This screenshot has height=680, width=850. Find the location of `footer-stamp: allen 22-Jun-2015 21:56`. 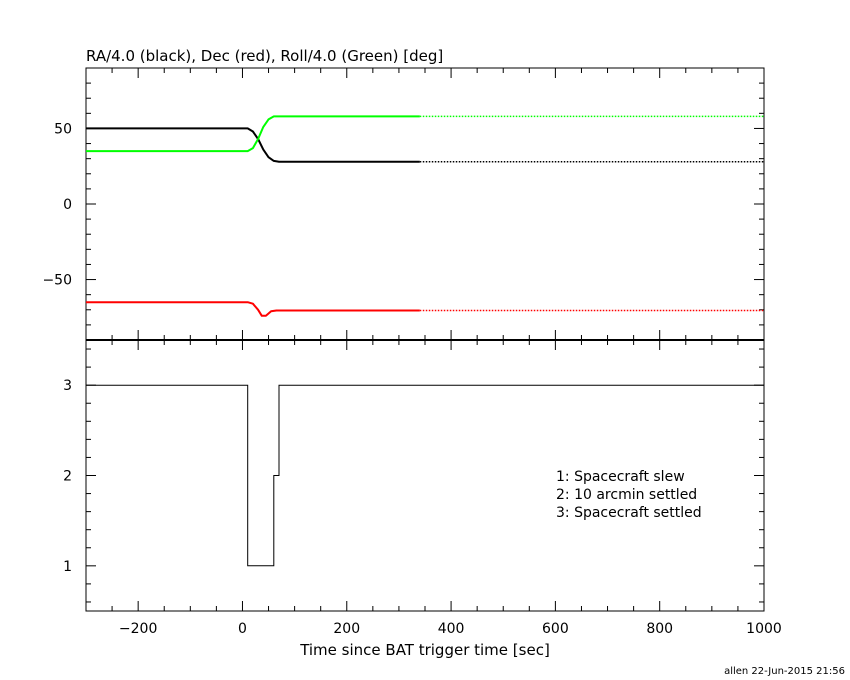

footer-stamp: allen 22-Jun-2015 21:56 is located at coordinates (784, 671).